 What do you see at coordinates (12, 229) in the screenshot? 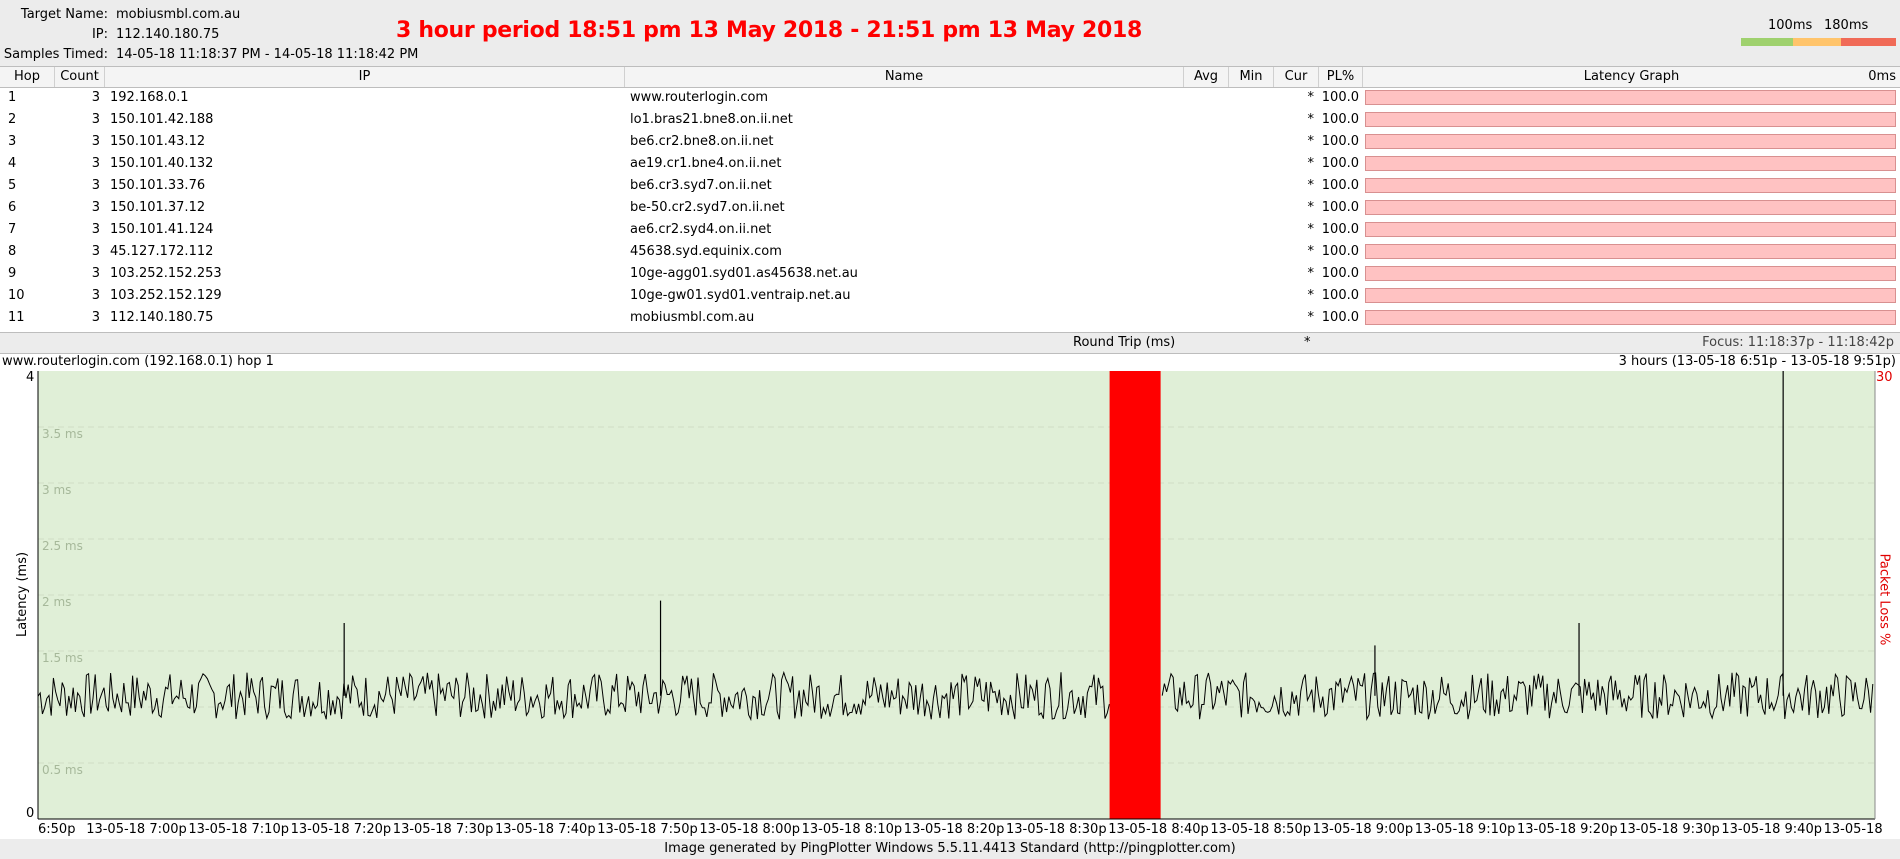
I see `hop-cell: 7` at bounding box center [12, 229].